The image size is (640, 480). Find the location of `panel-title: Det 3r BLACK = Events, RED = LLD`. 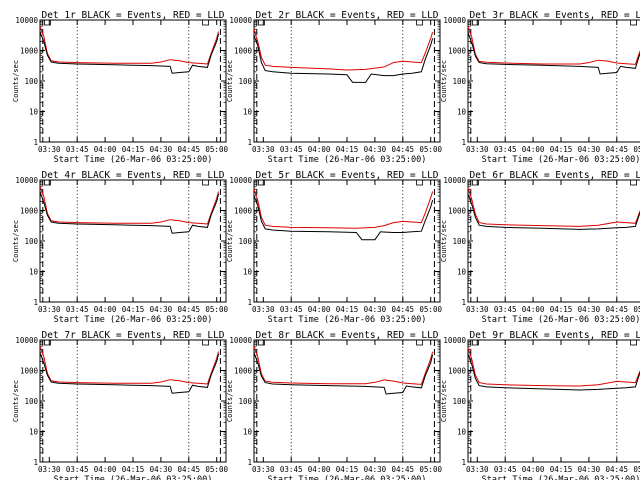

panel-title: Det 3r BLACK = Events, RED = LLD is located at coordinates (554, 15).